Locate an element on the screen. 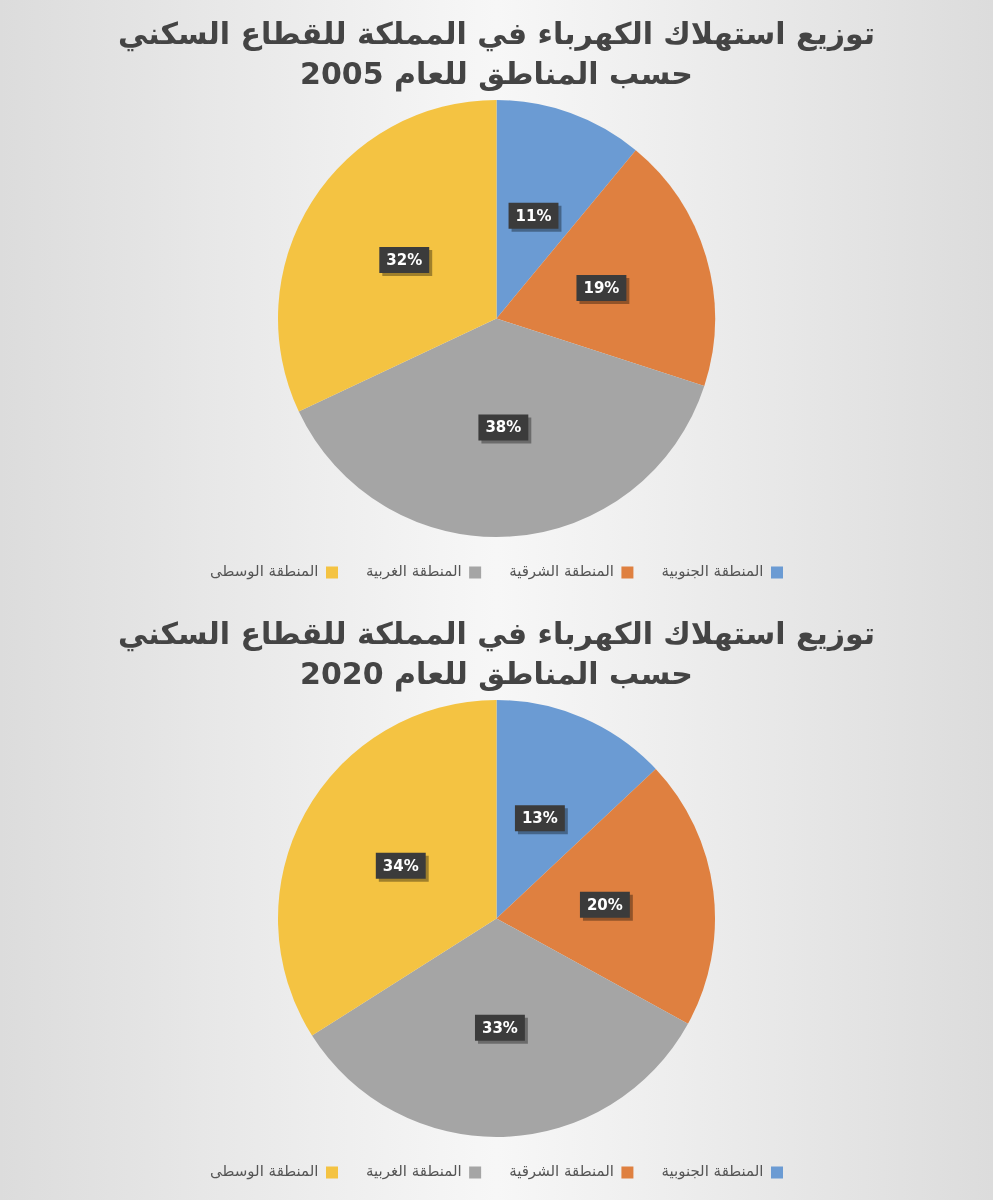 The image size is (993, 1200). data-label: 13% is located at coordinates (539, 818).